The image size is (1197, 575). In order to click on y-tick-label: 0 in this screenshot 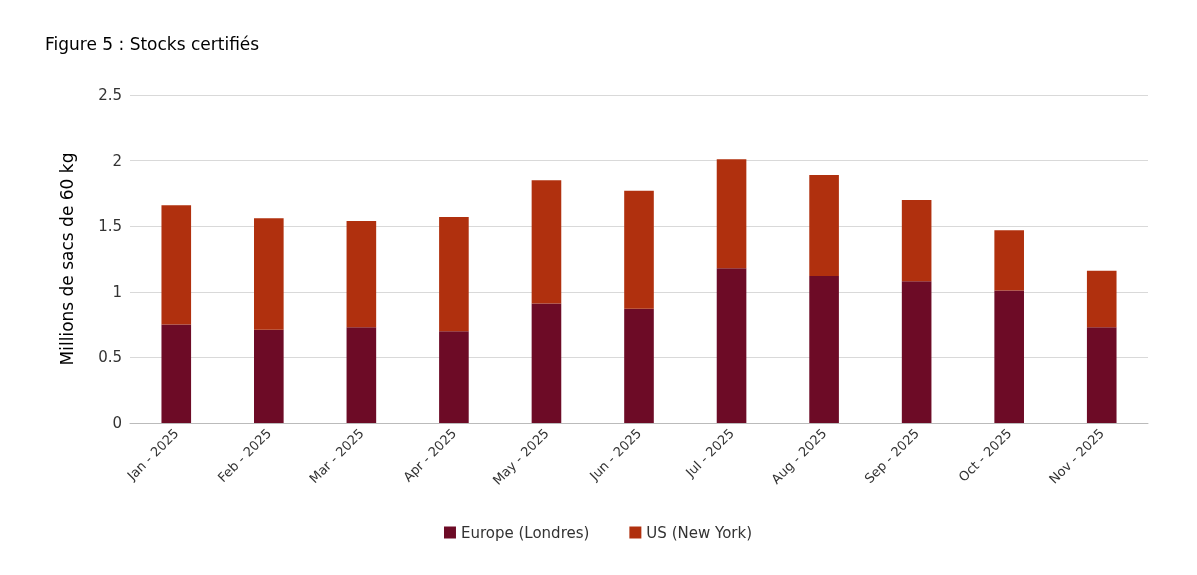, I will do `click(117, 423)`.